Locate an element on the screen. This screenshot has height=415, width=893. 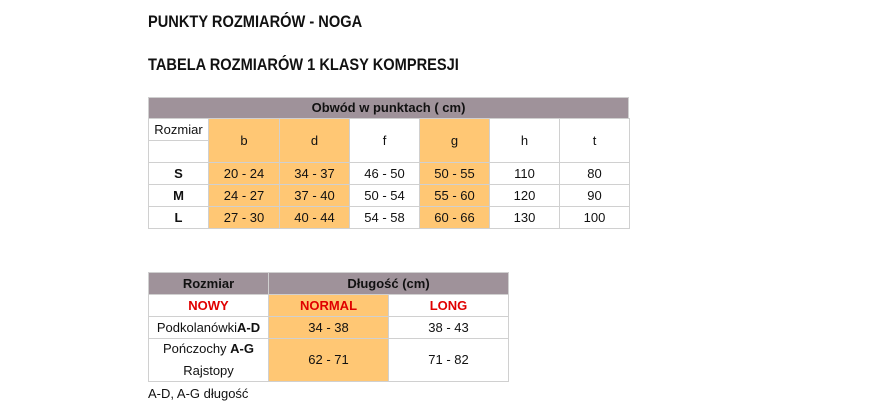
size-cell: S is located at coordinates (178, 173).